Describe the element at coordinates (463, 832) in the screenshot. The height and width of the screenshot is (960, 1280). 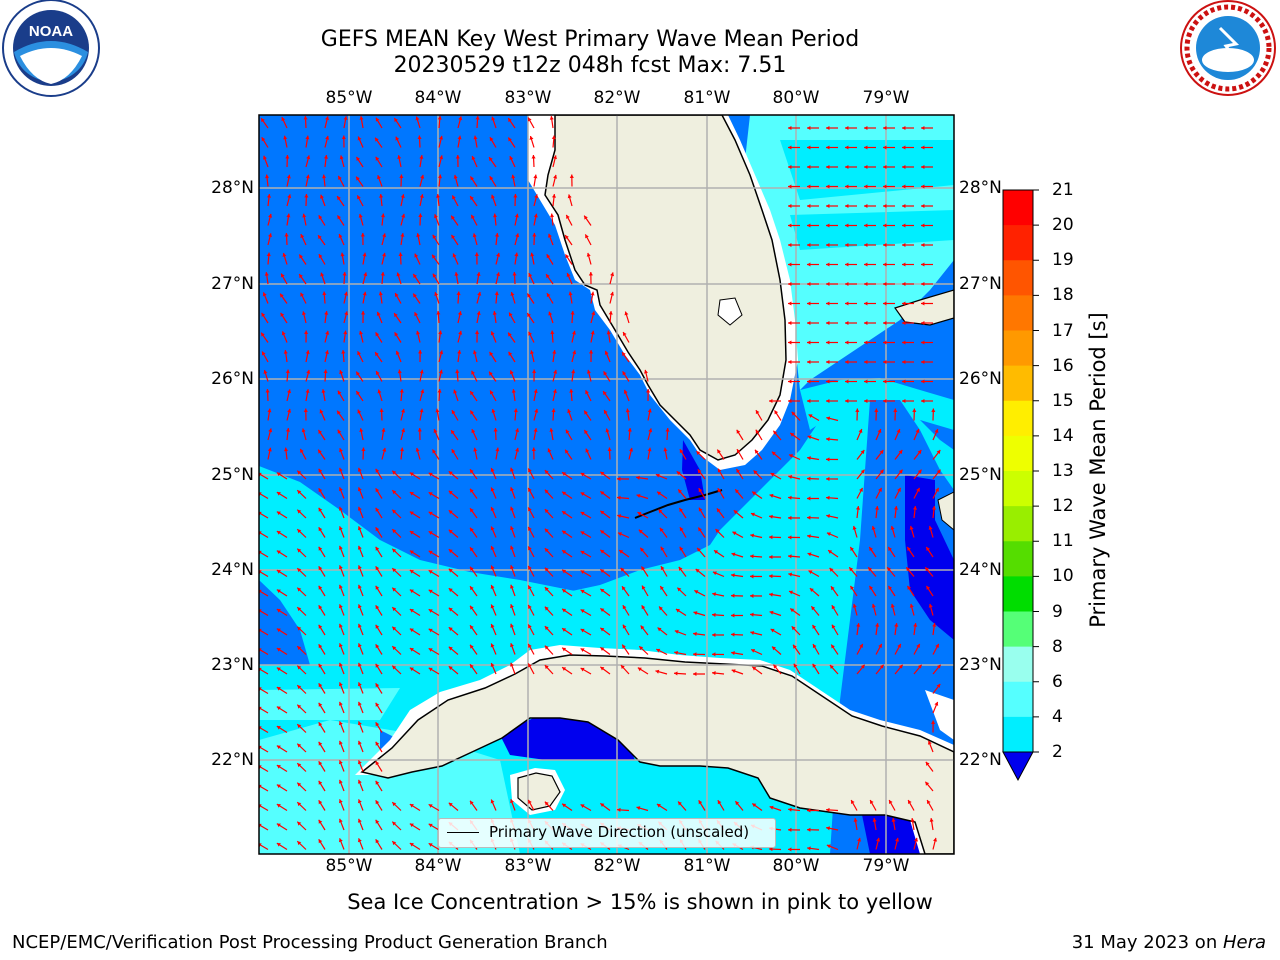
I see `legend-line-swatch` at that location.